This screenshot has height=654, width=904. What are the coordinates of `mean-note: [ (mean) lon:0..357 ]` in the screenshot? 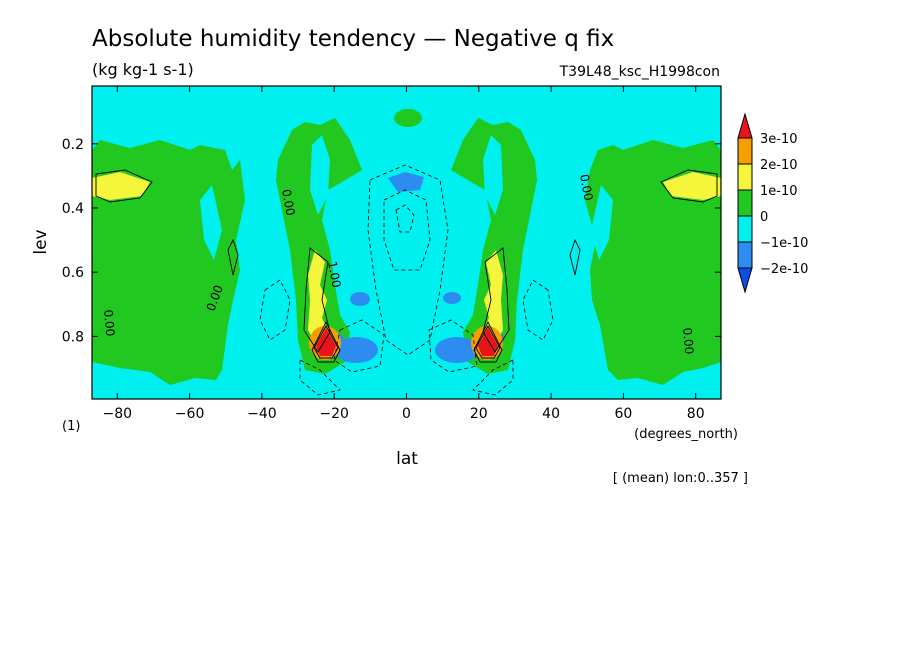 It's located at (680, 478).